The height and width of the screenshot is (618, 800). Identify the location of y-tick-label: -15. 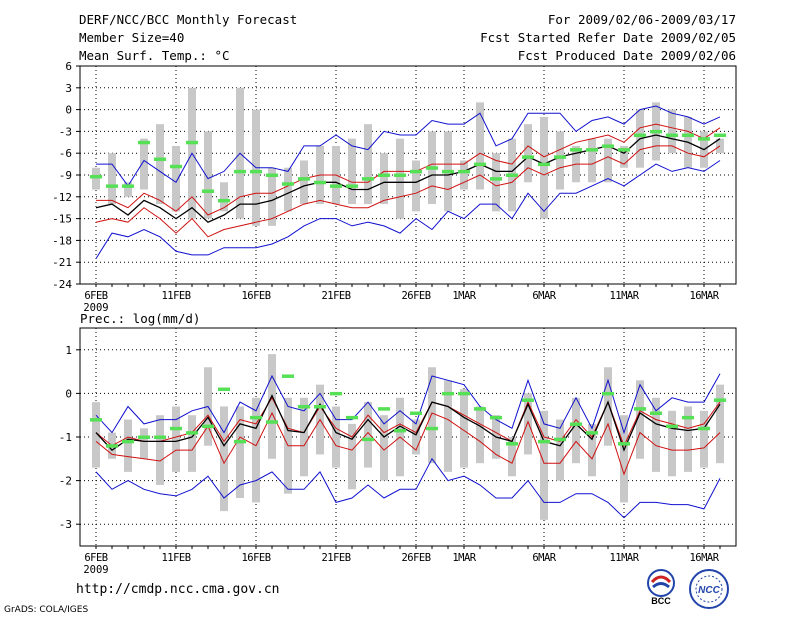
(62, 219).